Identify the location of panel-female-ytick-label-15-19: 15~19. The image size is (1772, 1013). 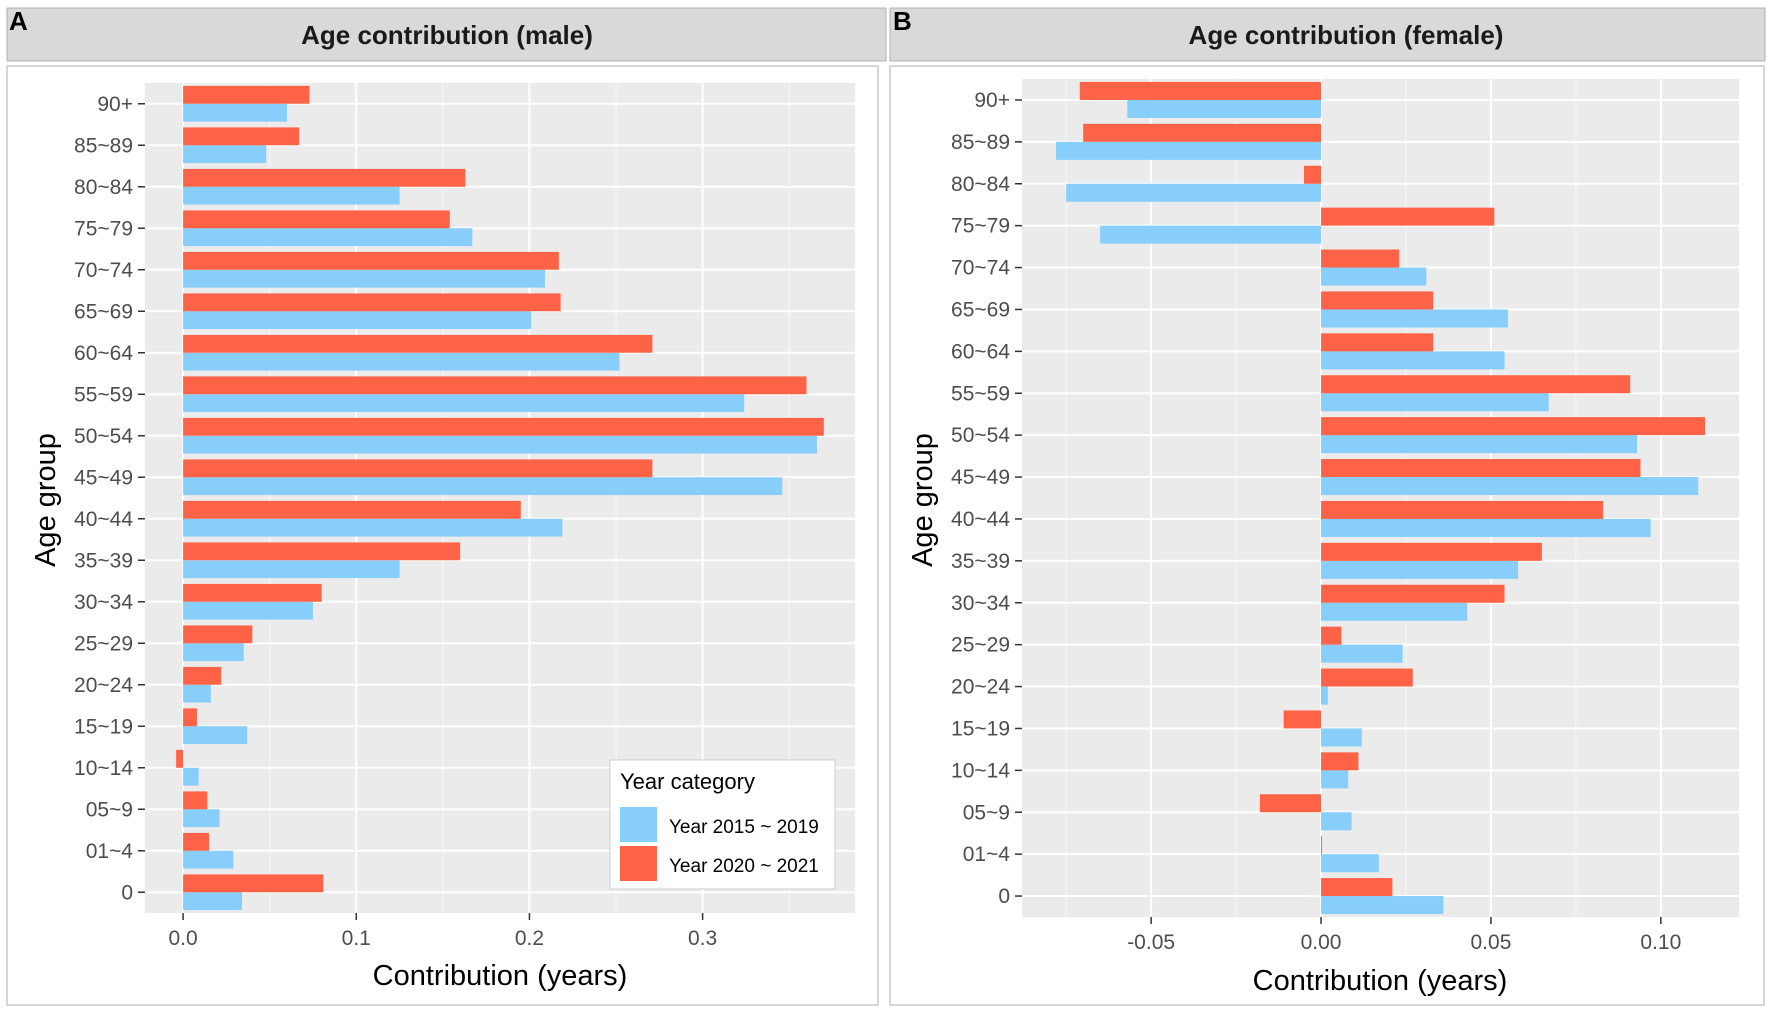
(980, 728).